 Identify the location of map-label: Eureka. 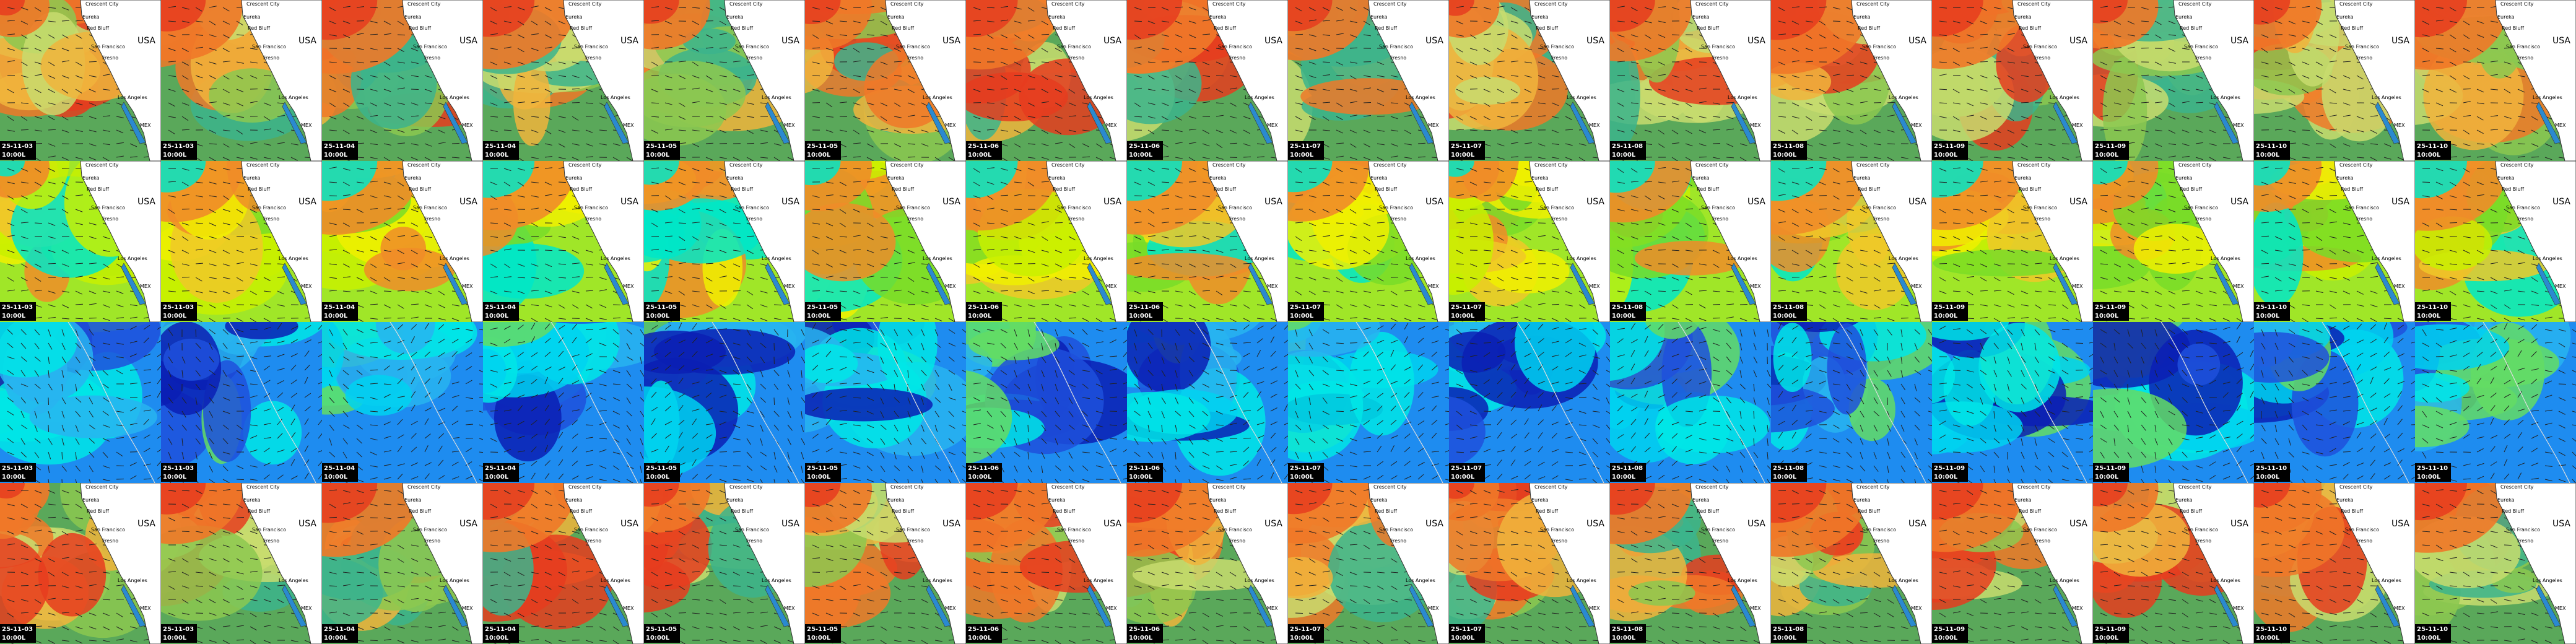
(252, 17).